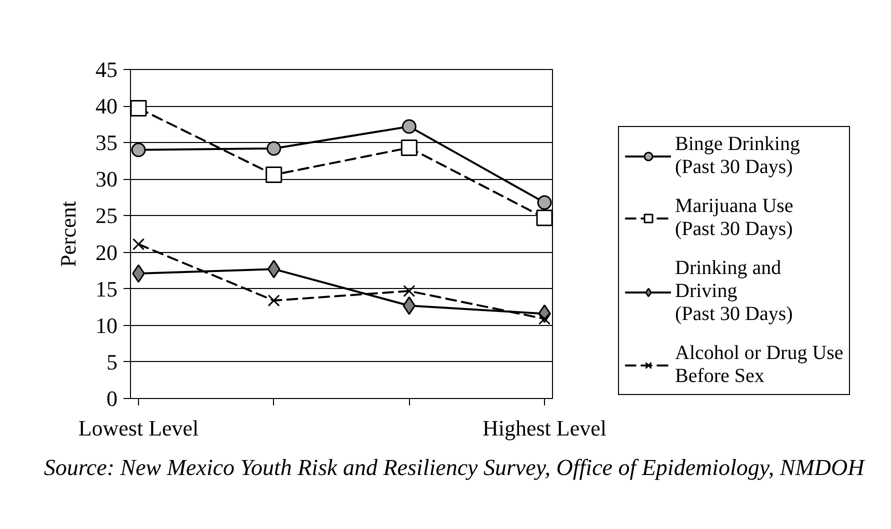  I want to click on legend-label: Alcohol or Drug Use Before Sex, so click(759, 365).